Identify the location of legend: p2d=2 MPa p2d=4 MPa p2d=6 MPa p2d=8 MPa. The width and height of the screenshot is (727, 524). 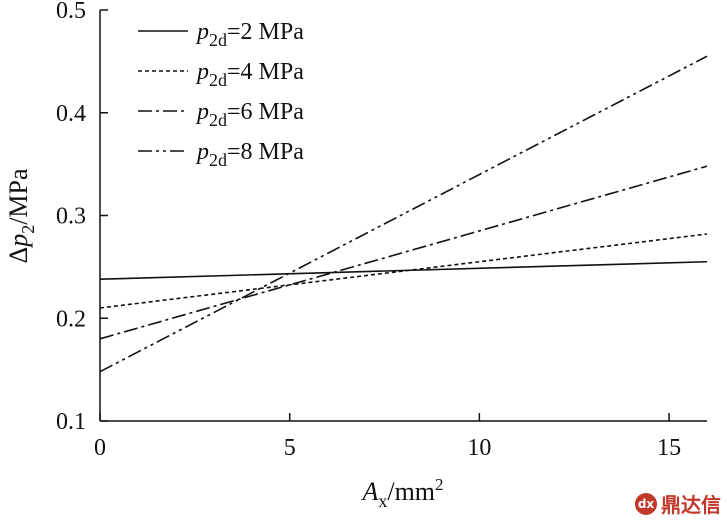
(221, 94).